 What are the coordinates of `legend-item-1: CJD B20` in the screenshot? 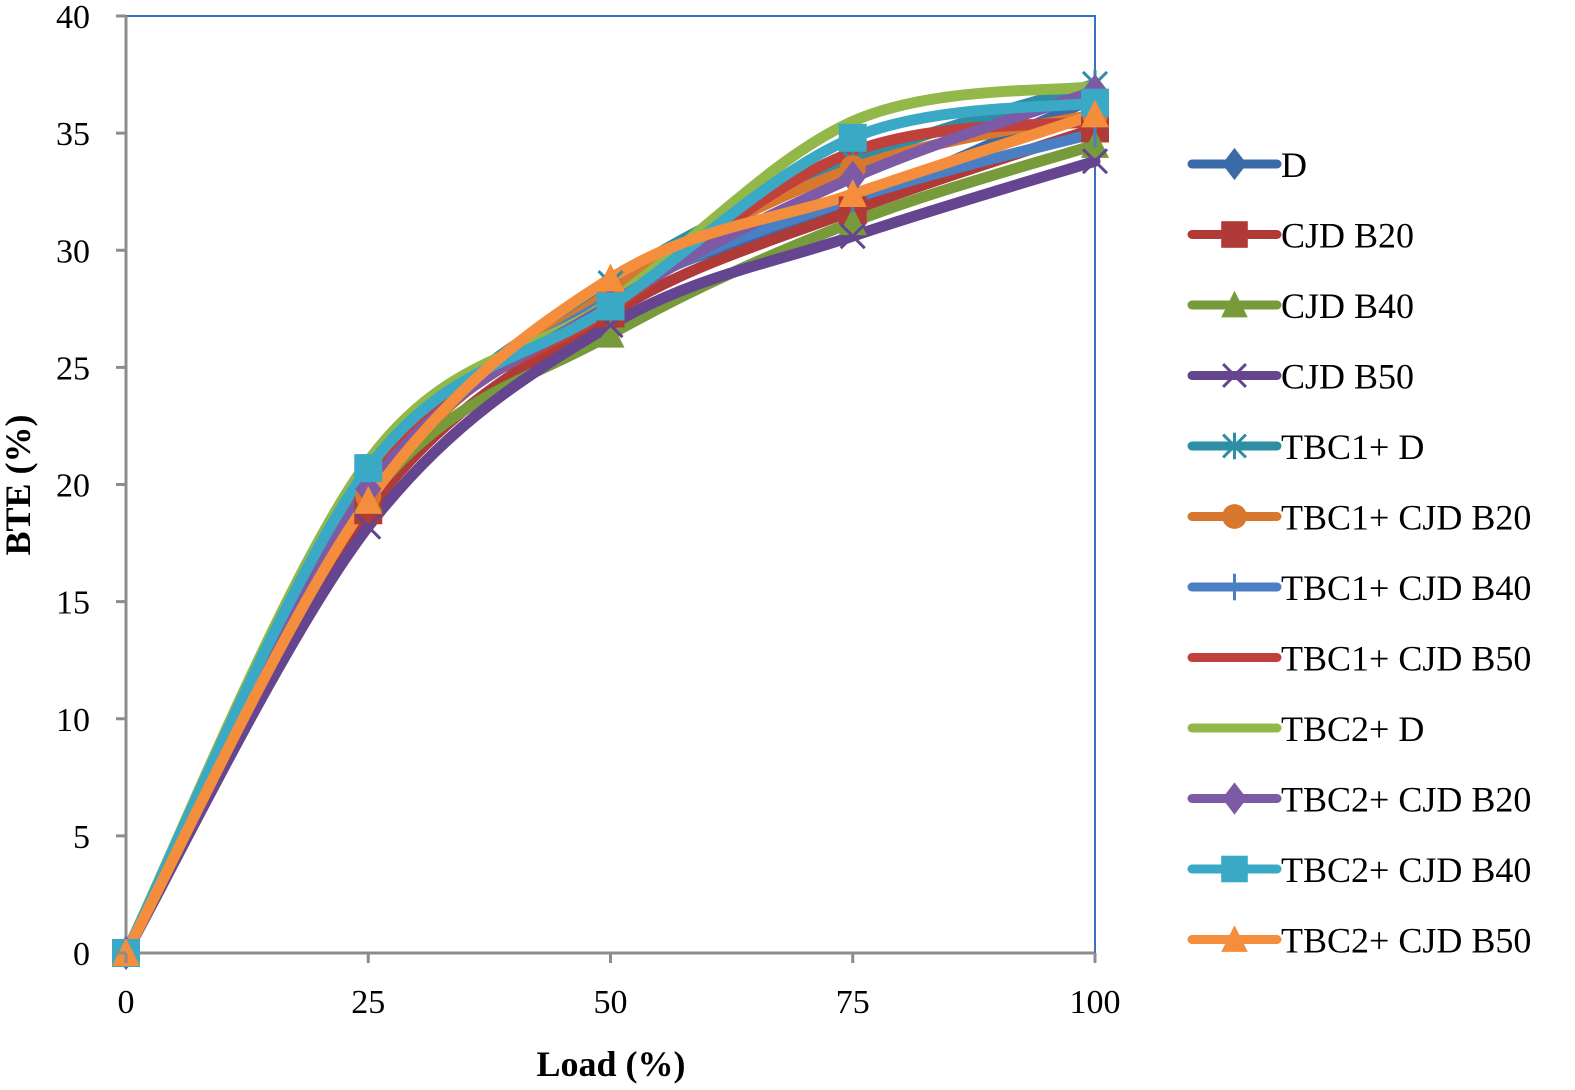 It's located at (1300, 236).